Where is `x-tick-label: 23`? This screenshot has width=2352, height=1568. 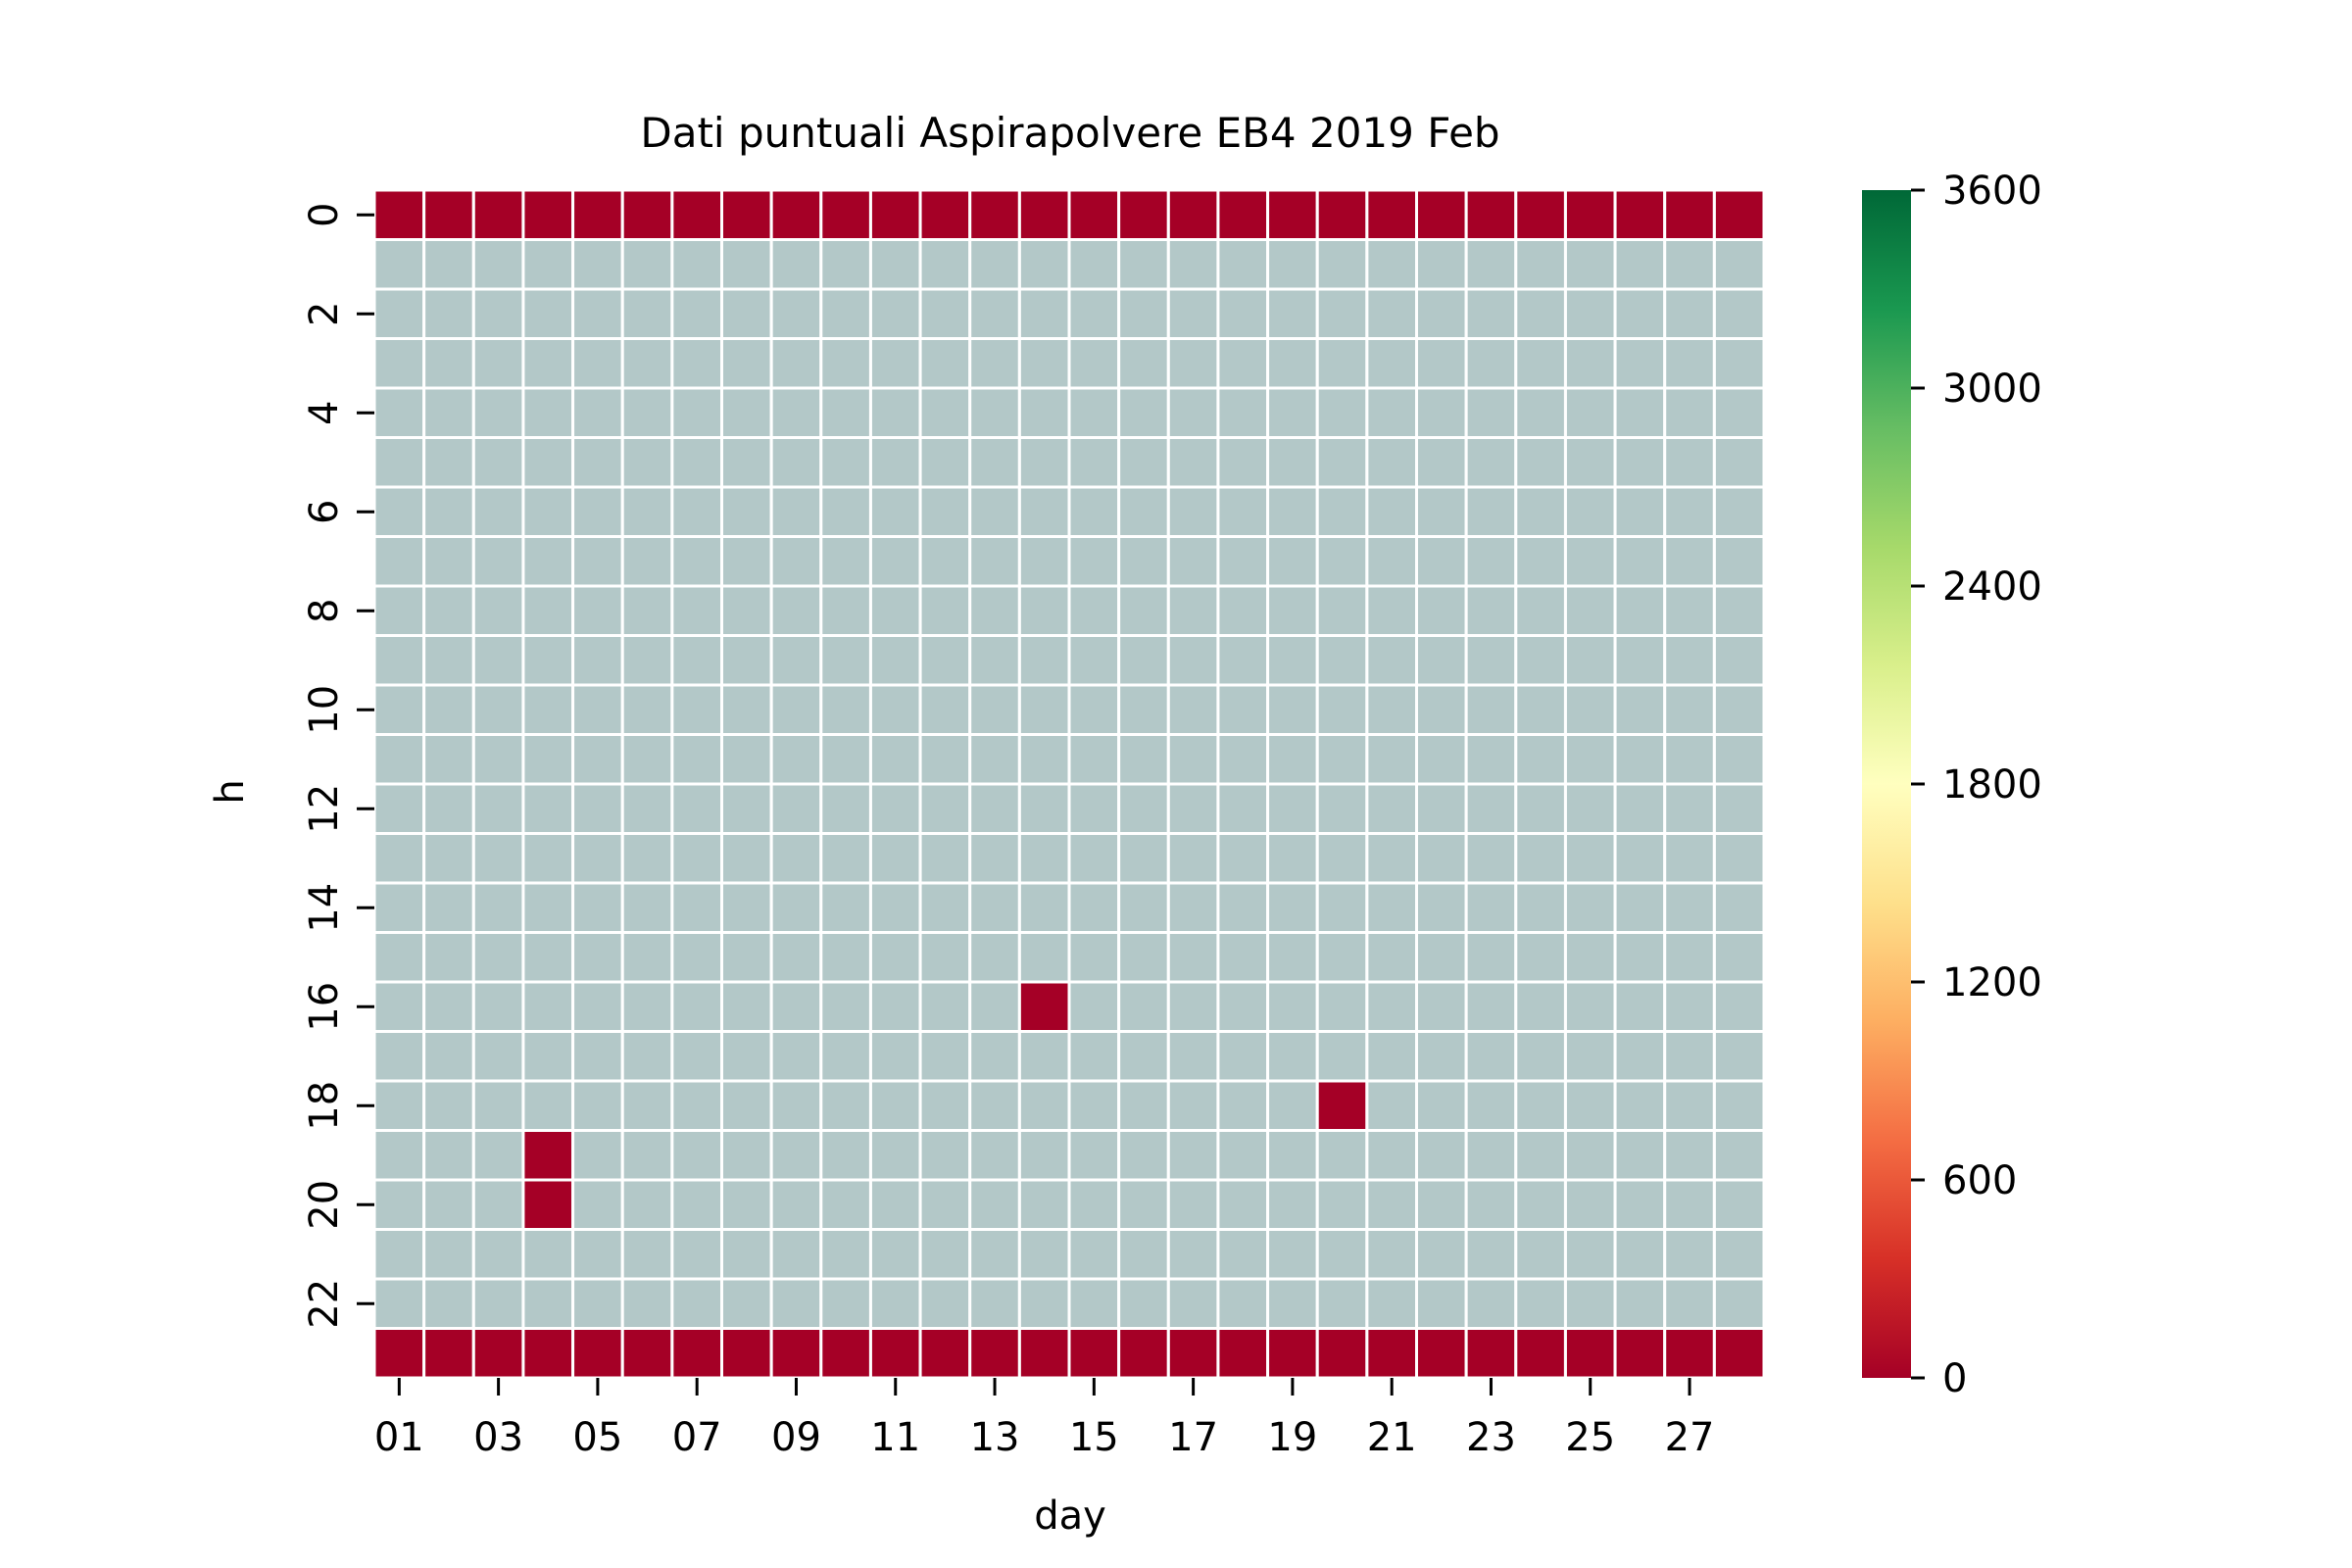 x-tick-label: 23 is located at coordinates (1491, 1437).